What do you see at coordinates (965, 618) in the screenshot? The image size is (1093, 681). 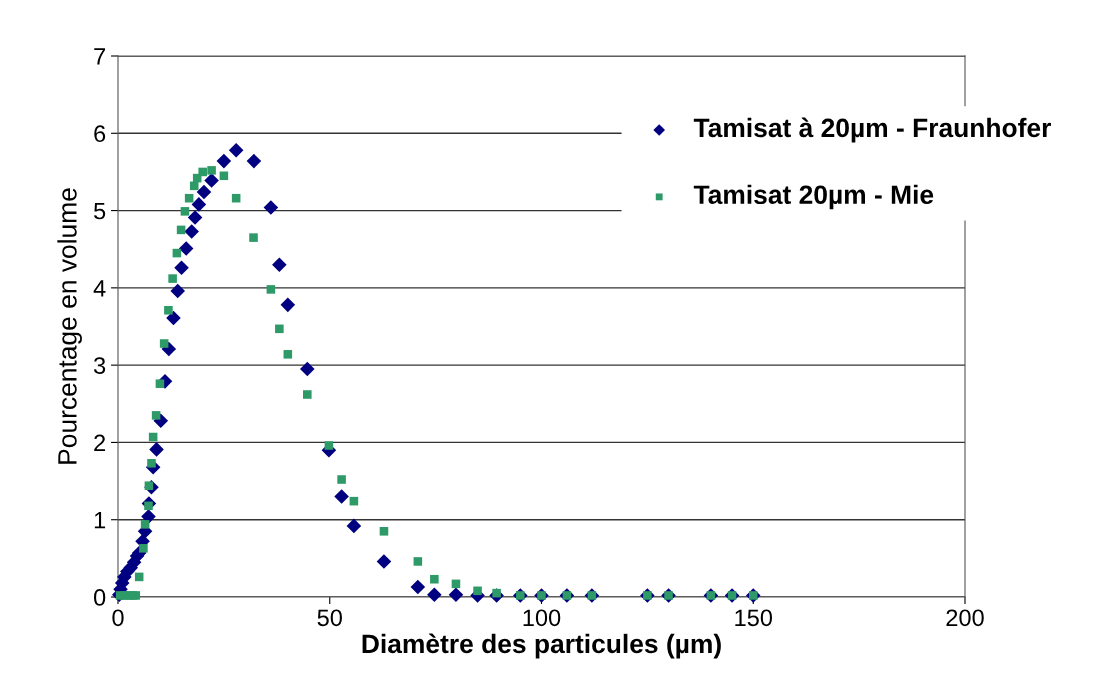 I see `x-tick-label: 200` at bounding box center [965, 618].